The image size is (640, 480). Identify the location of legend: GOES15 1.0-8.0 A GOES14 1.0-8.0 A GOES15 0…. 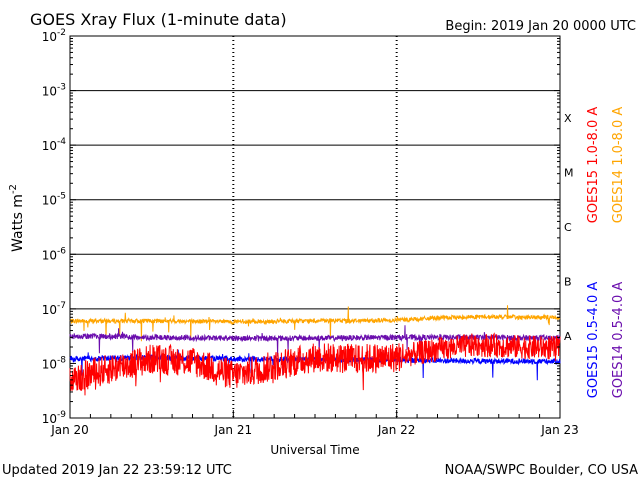
(606, 253).